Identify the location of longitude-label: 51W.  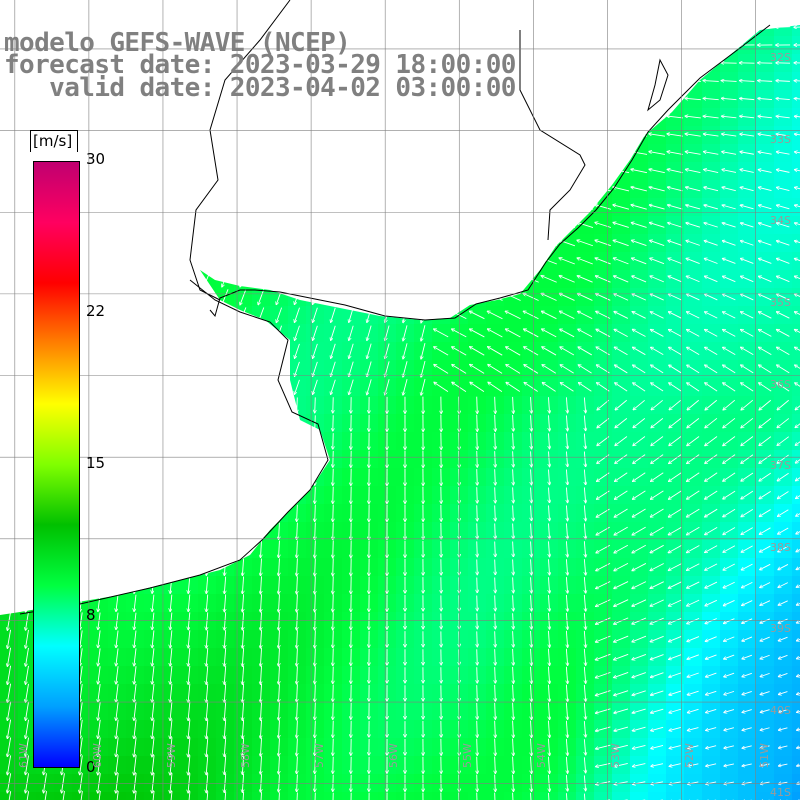
(764, 755).